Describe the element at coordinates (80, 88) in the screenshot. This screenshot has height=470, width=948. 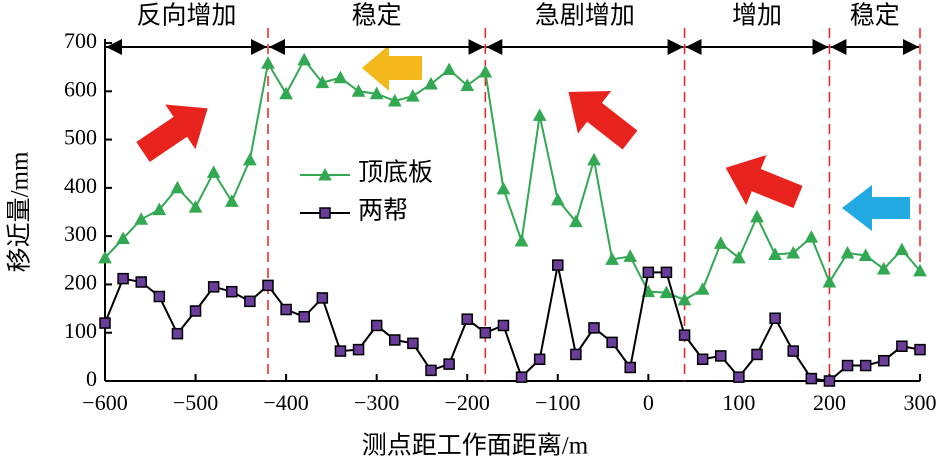
I see `y-tick-label: 600` at that location.